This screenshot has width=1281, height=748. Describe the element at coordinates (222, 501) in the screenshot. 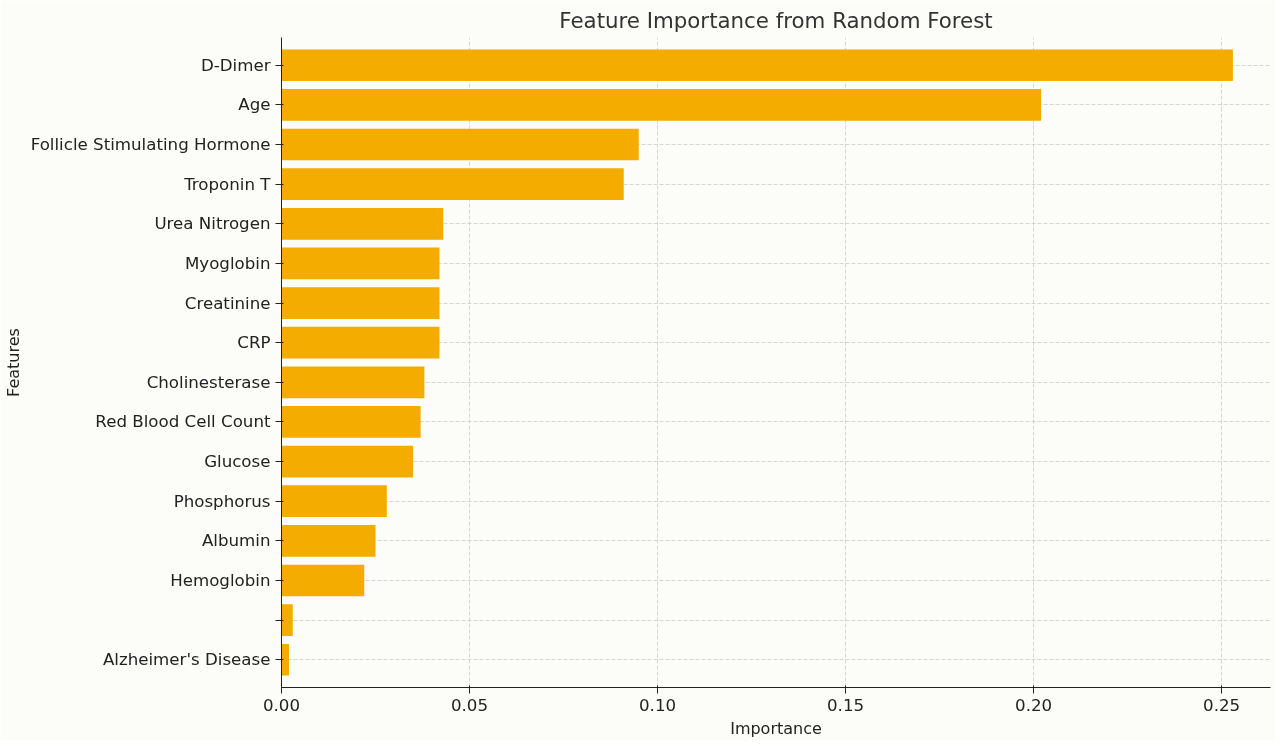

I see `y-tick-label: Phosphorus` at that location.